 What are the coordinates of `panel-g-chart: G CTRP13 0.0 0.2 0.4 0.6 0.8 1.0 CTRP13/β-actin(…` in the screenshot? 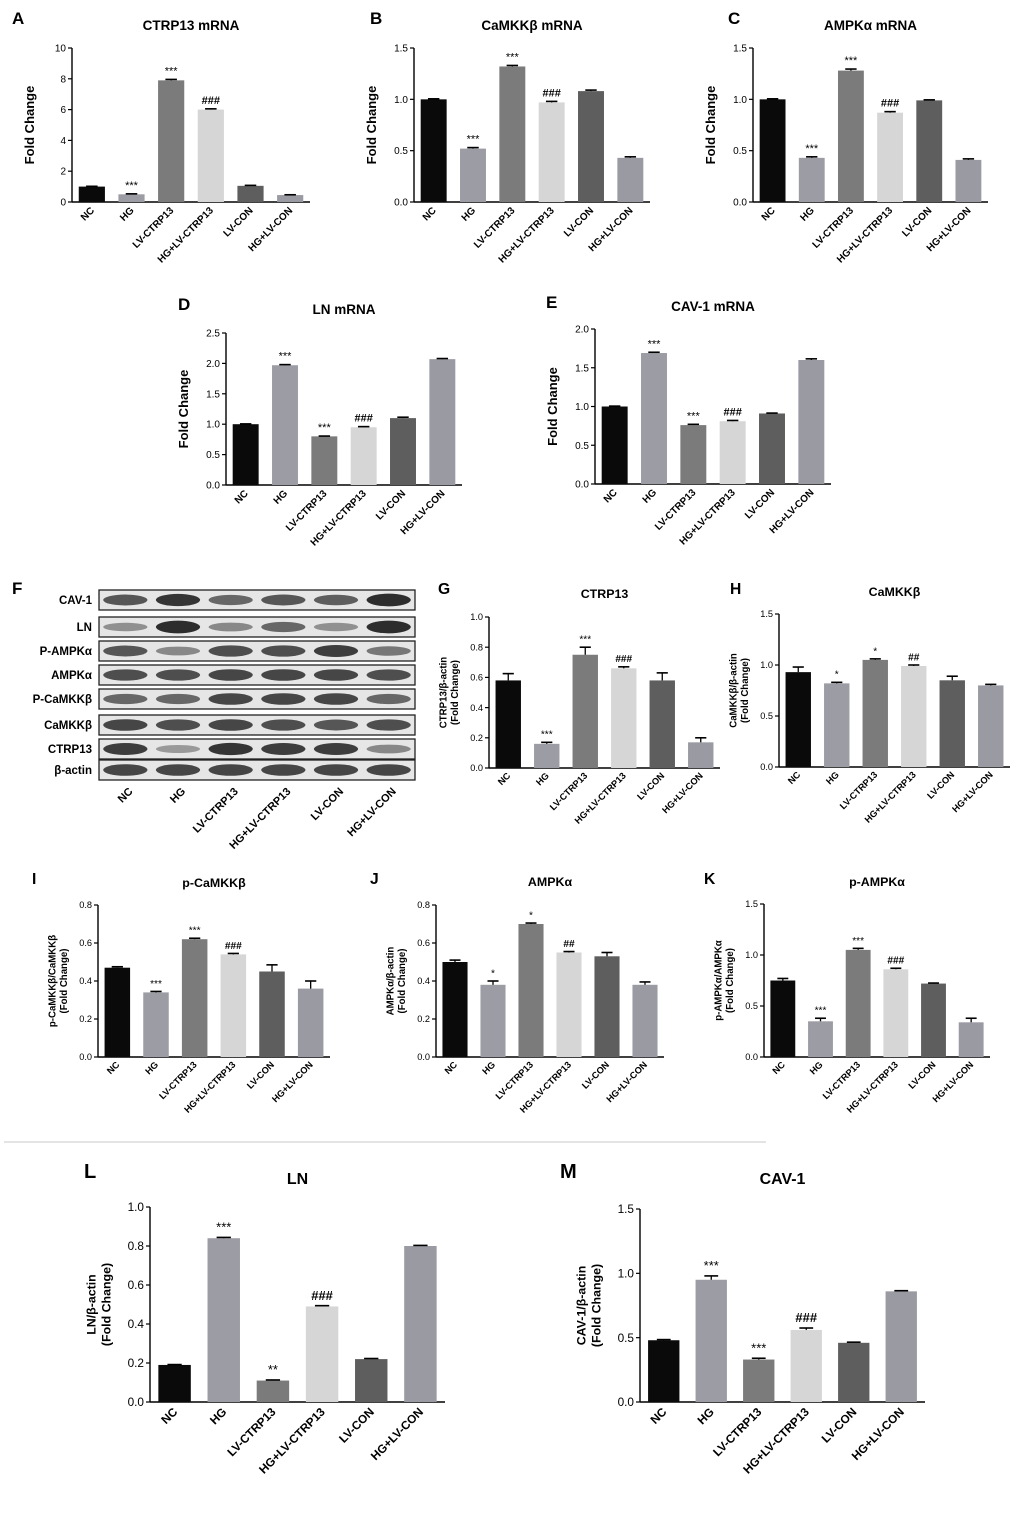 It's located at (579, 703).